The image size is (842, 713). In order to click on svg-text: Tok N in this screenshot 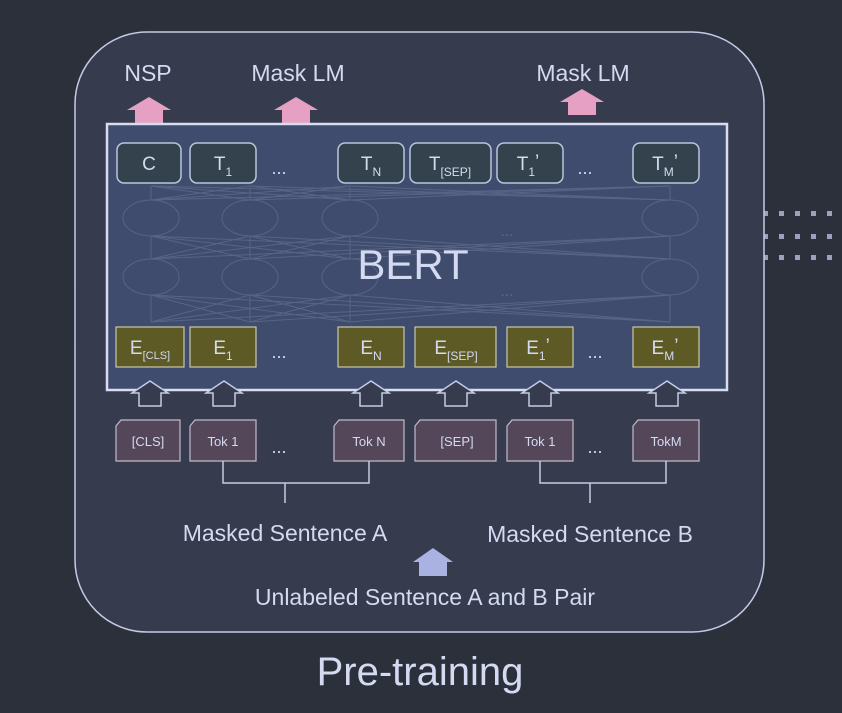, I will do `click(368, 441)`.